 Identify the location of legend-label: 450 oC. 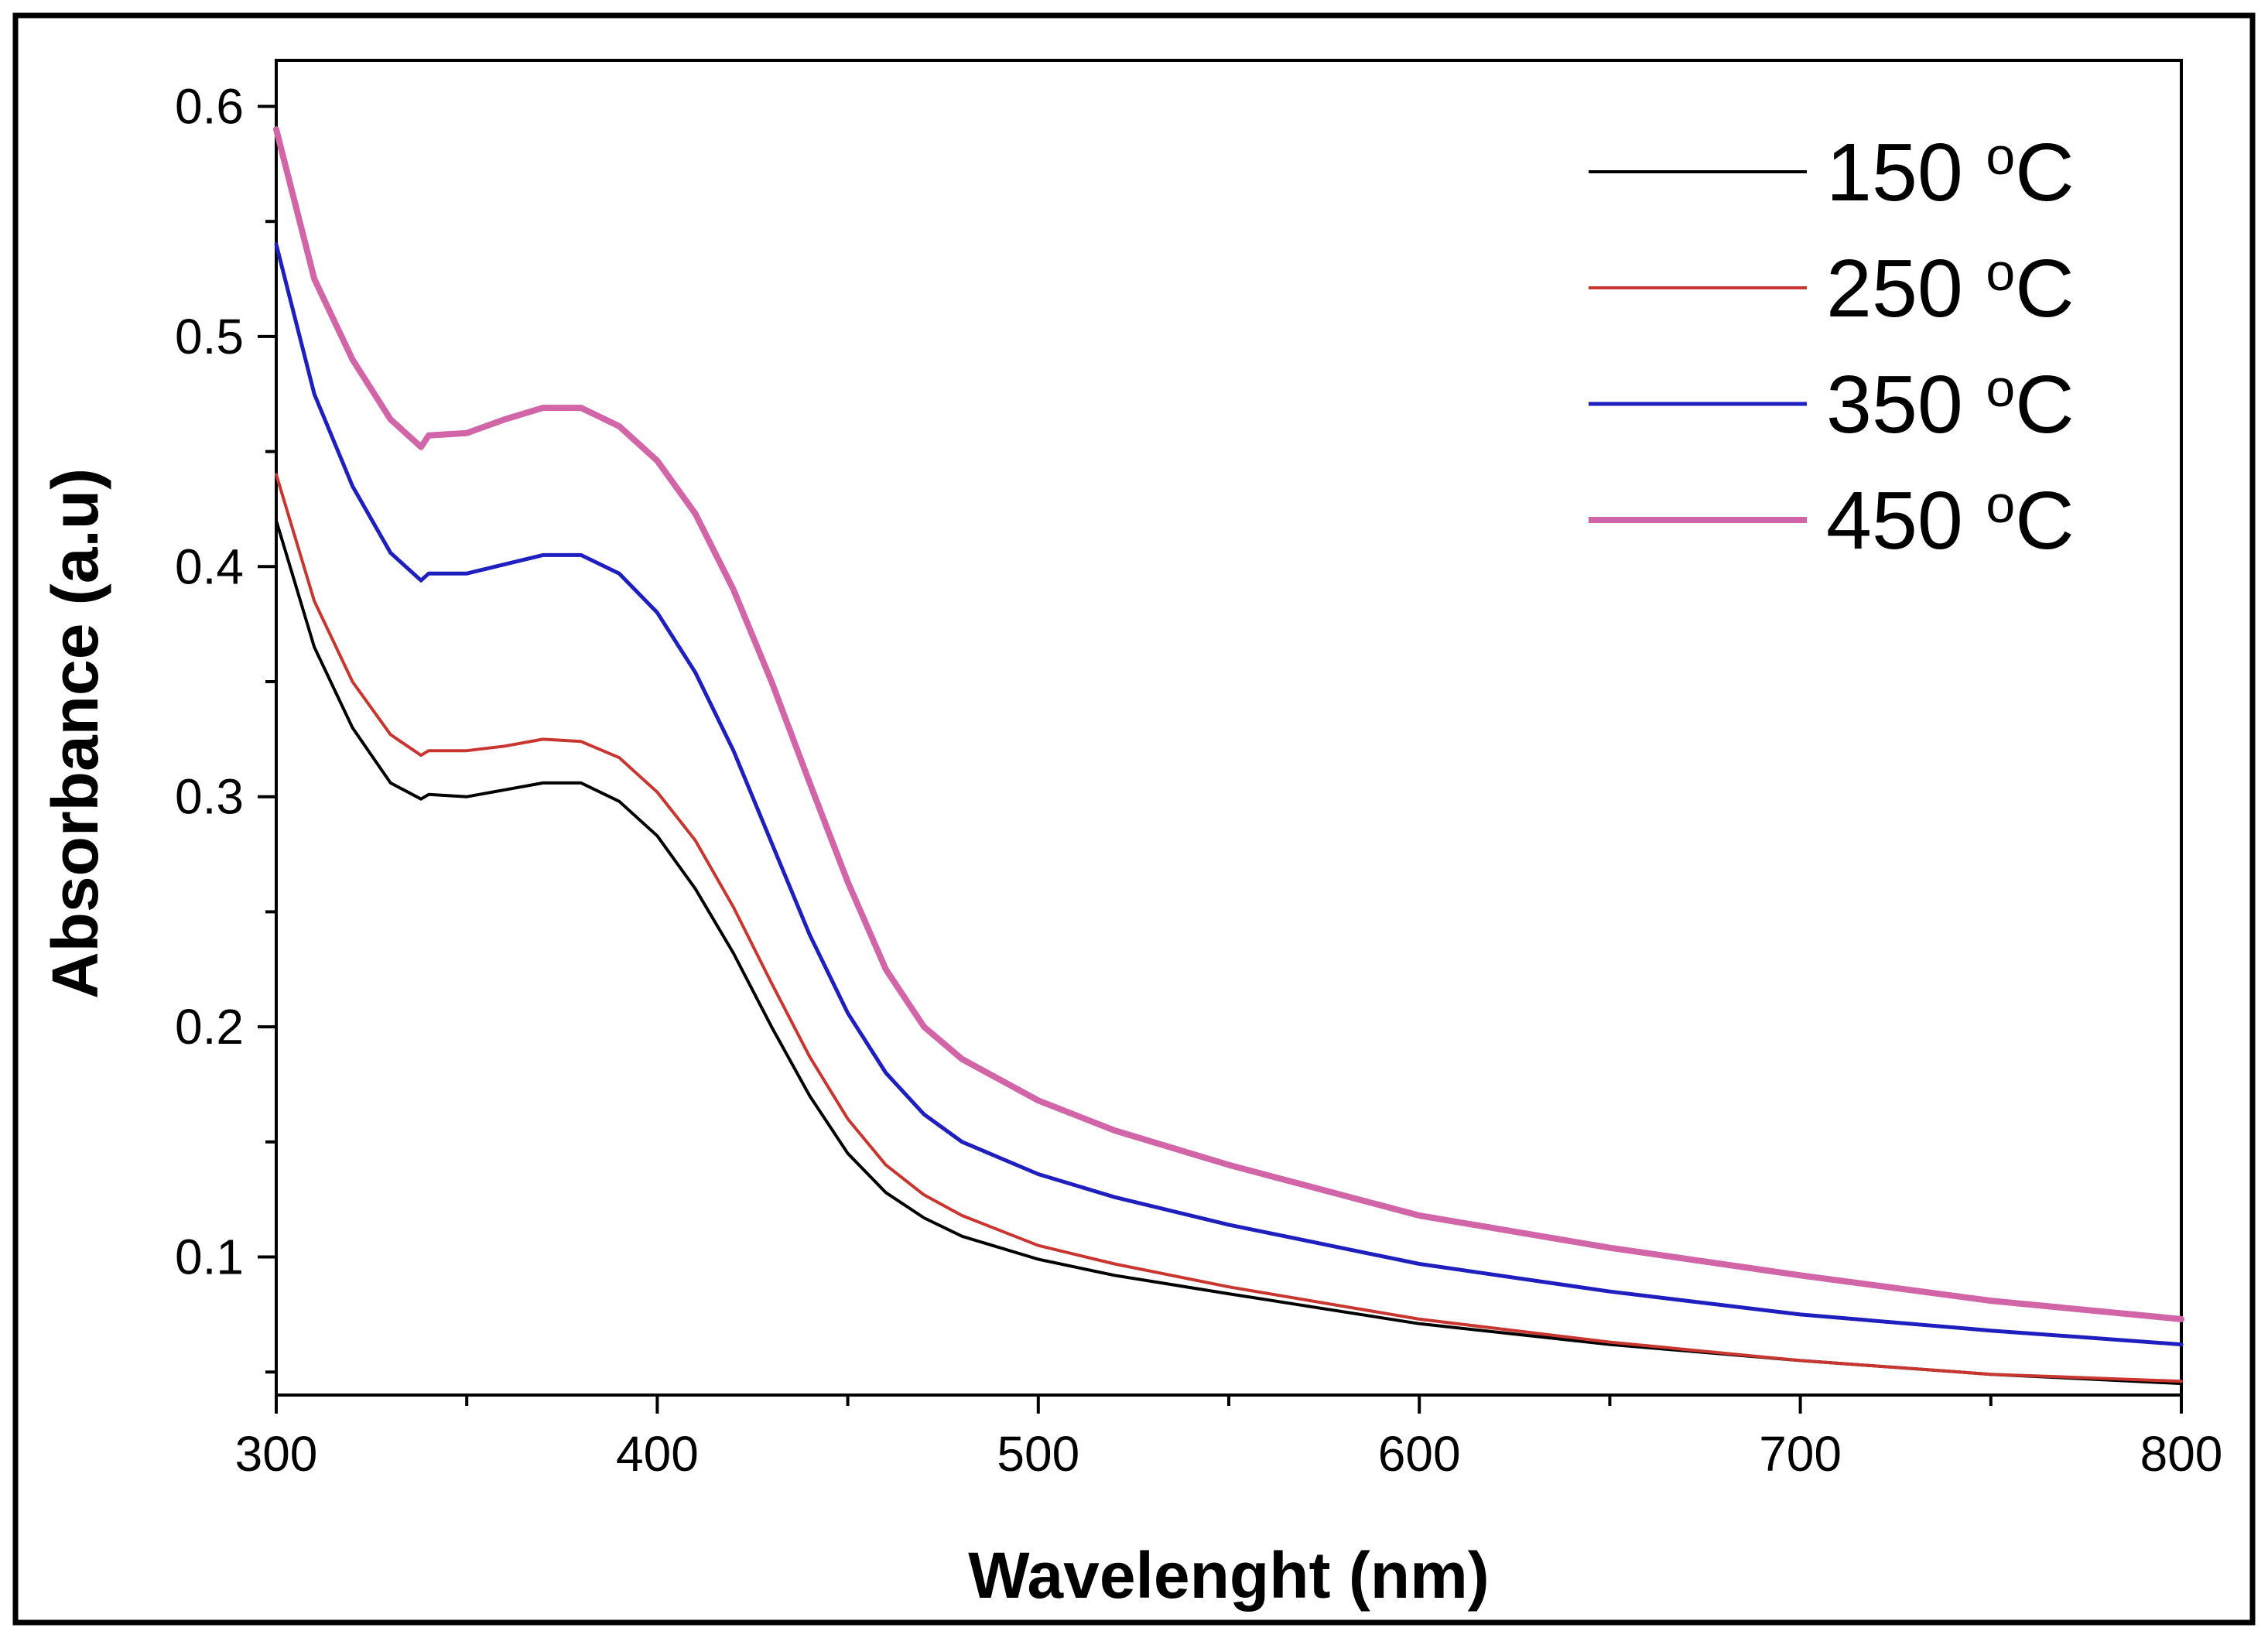
(1951, 520).